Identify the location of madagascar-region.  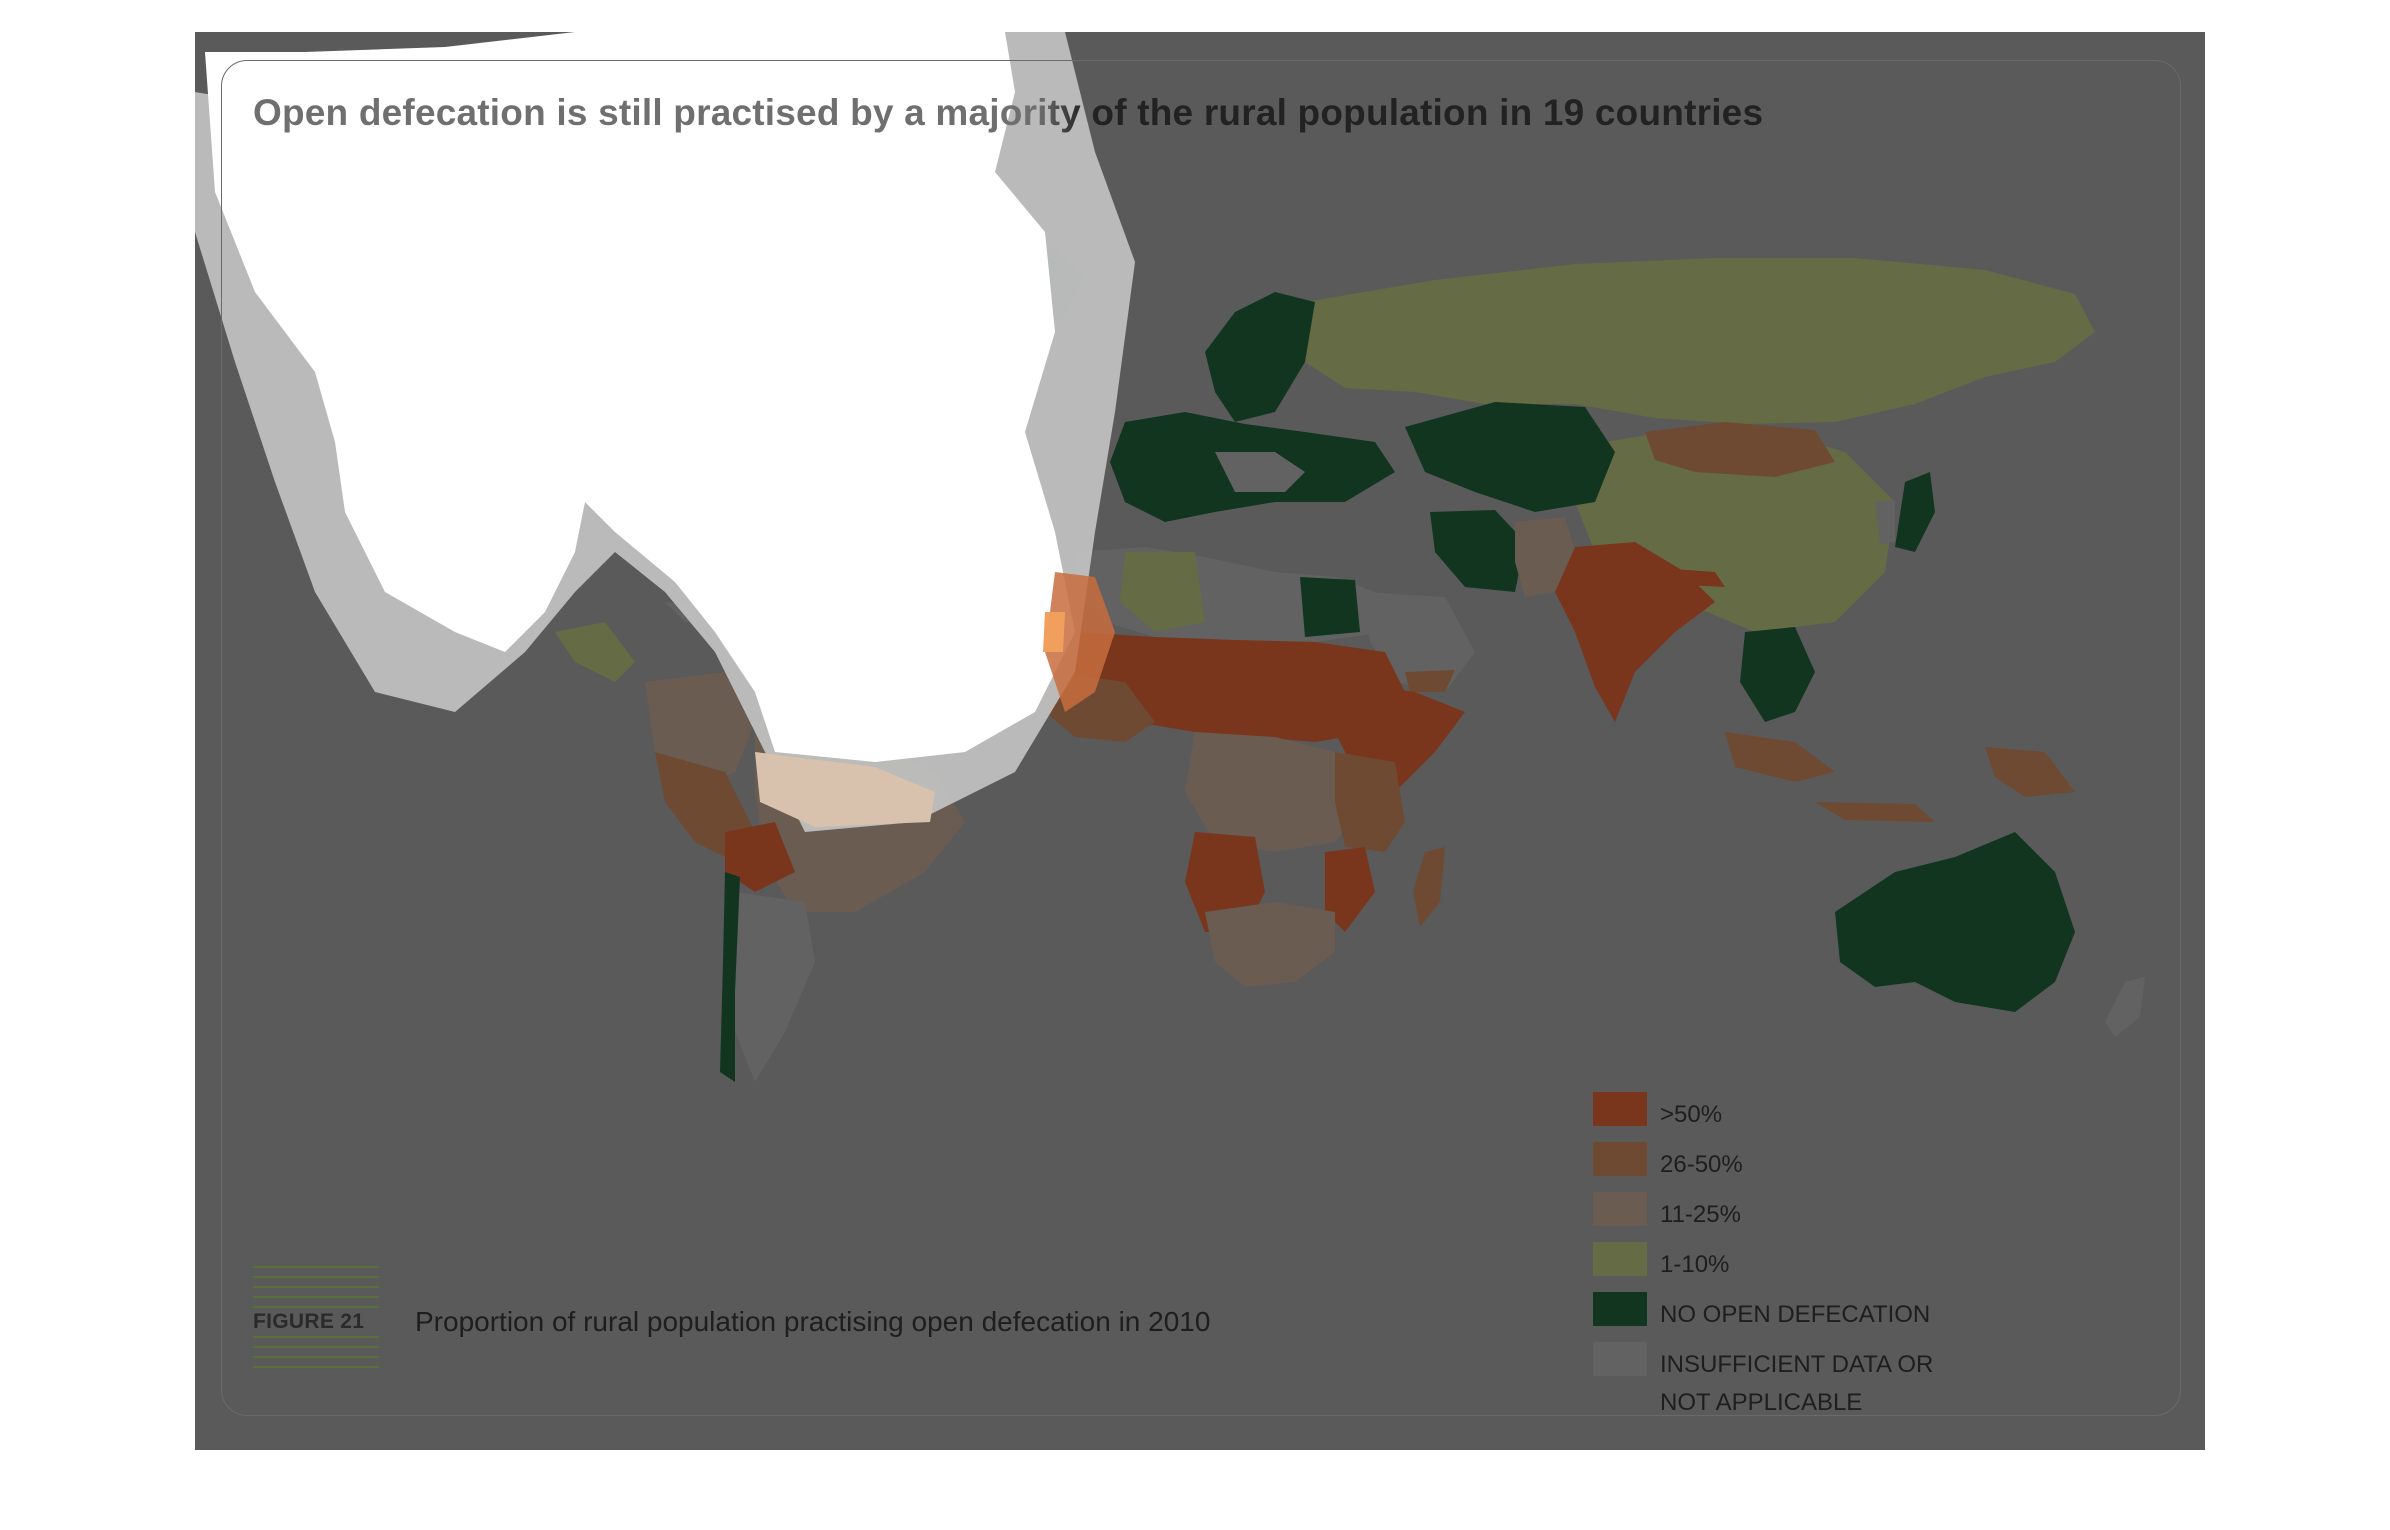
(1429, 887).